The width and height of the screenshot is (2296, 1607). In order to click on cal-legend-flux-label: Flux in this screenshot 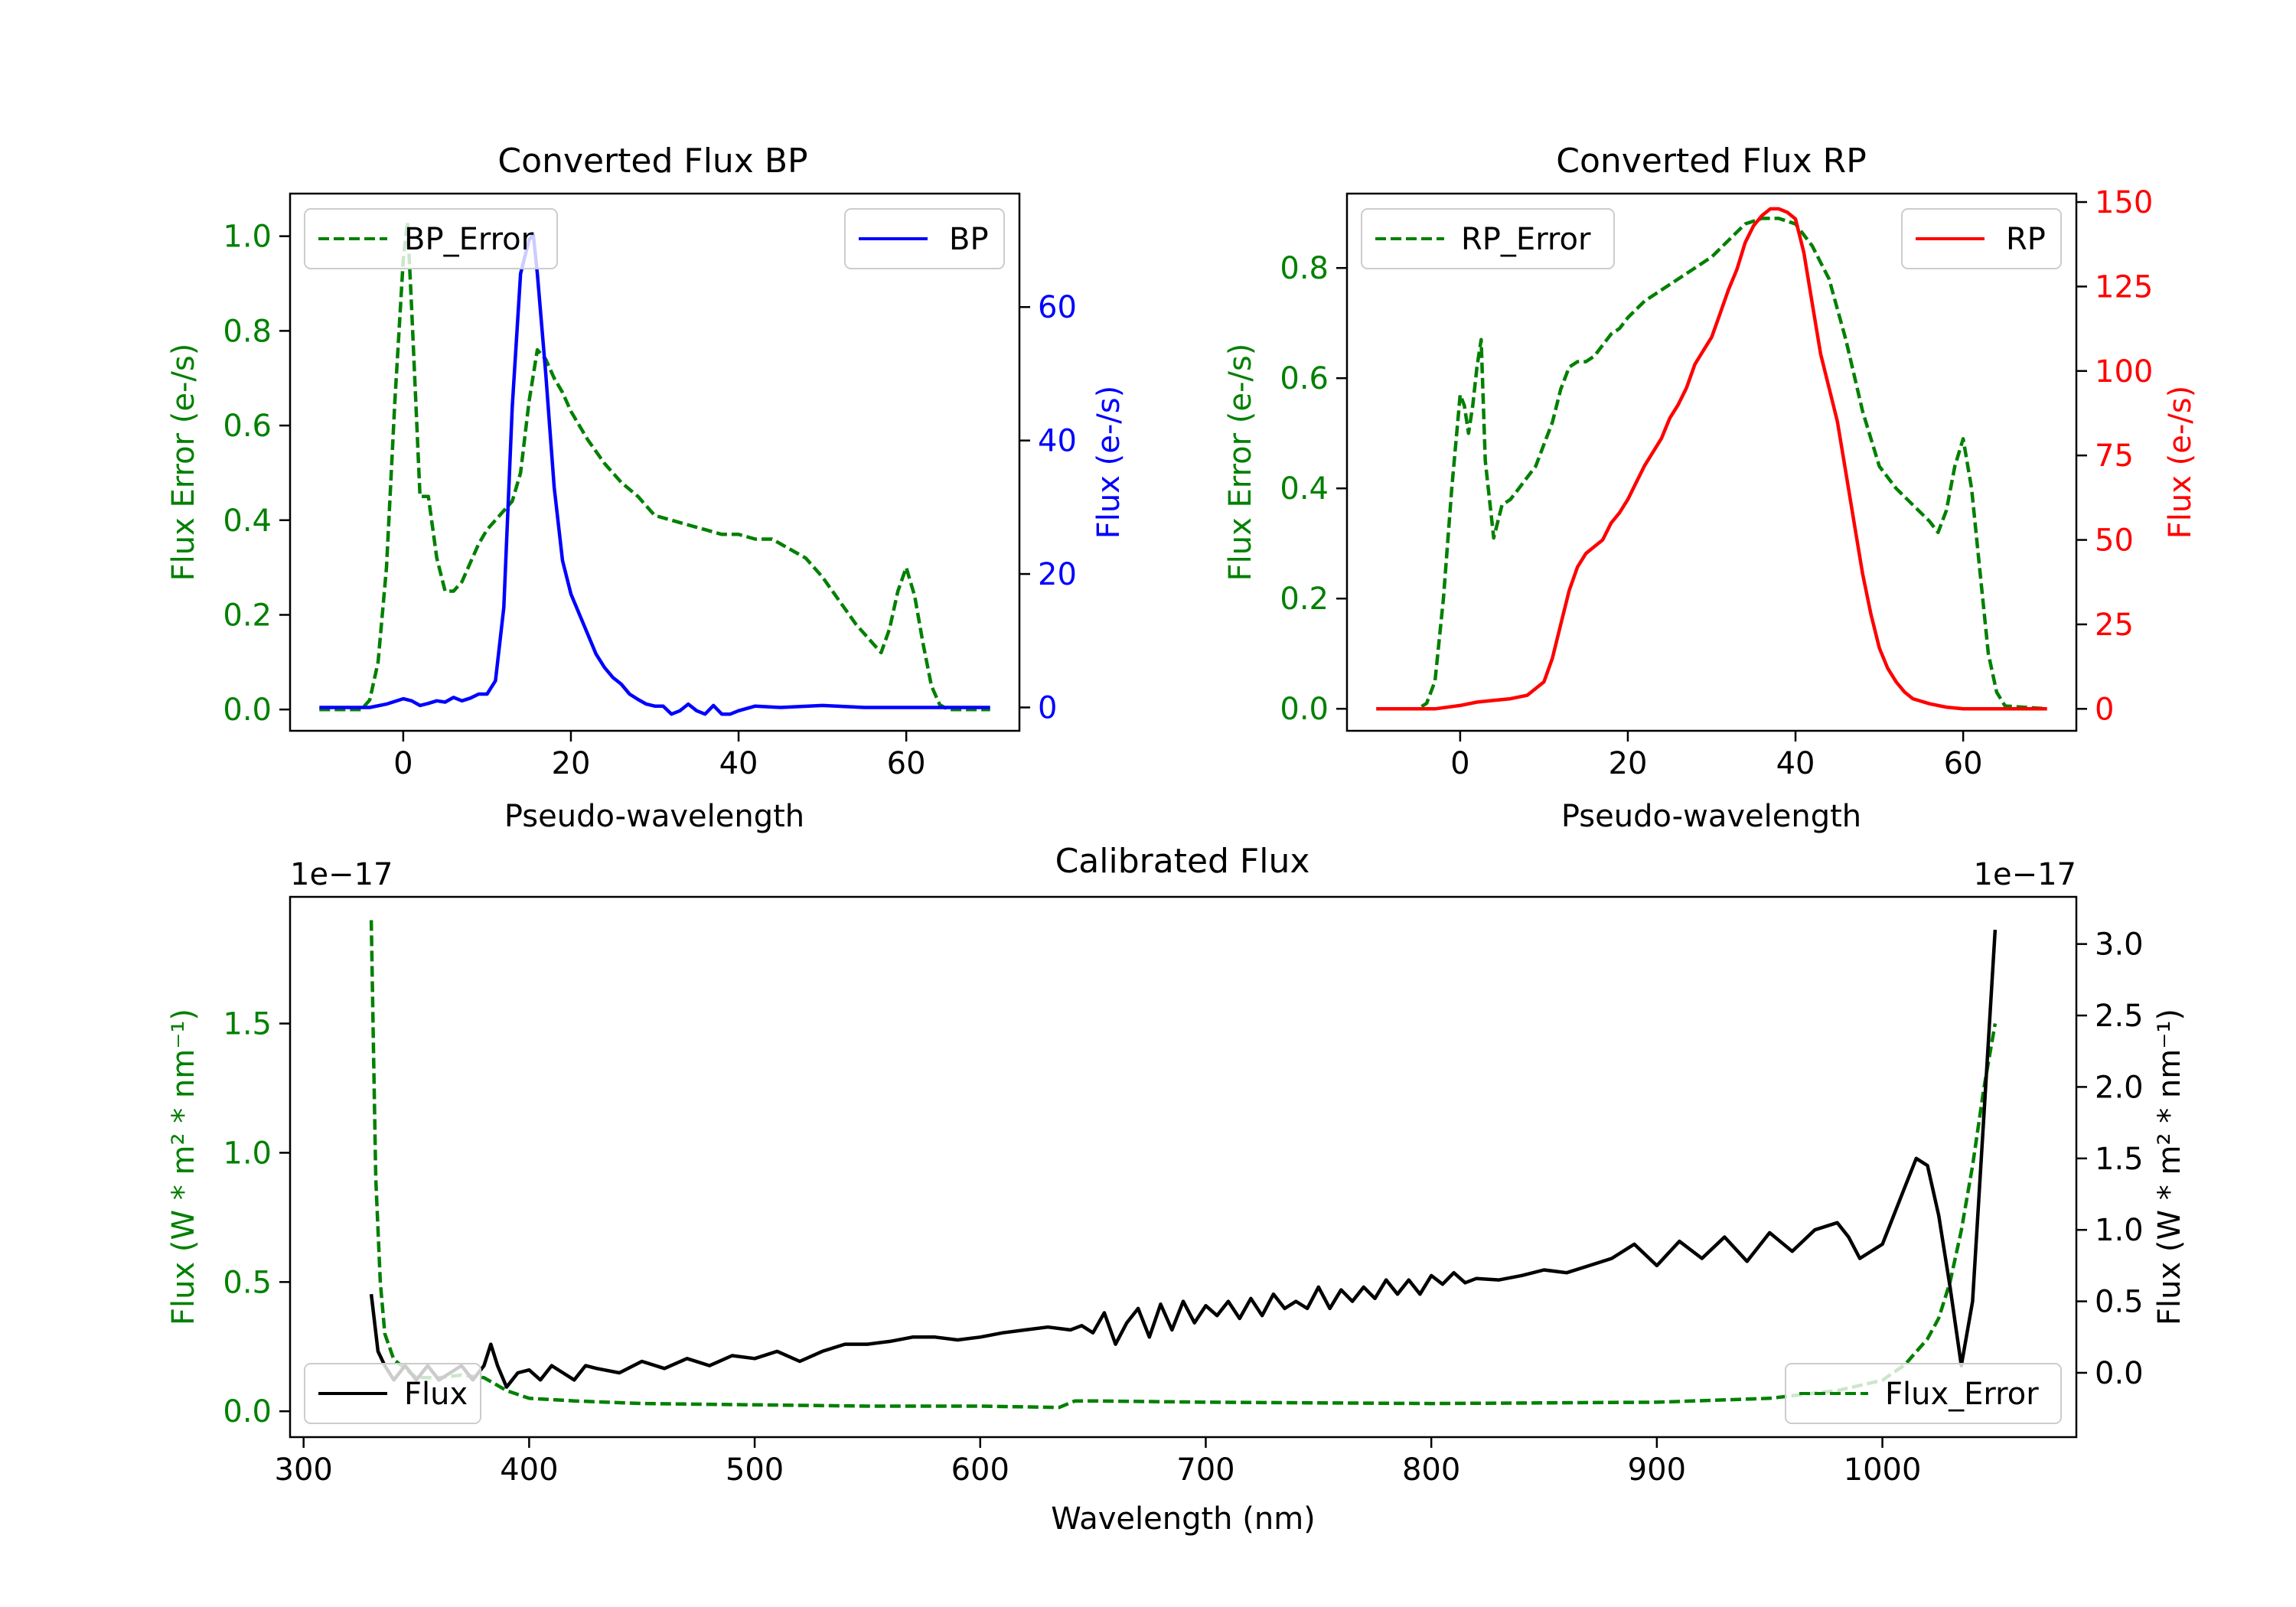, I will do `click(436, 1394)`.